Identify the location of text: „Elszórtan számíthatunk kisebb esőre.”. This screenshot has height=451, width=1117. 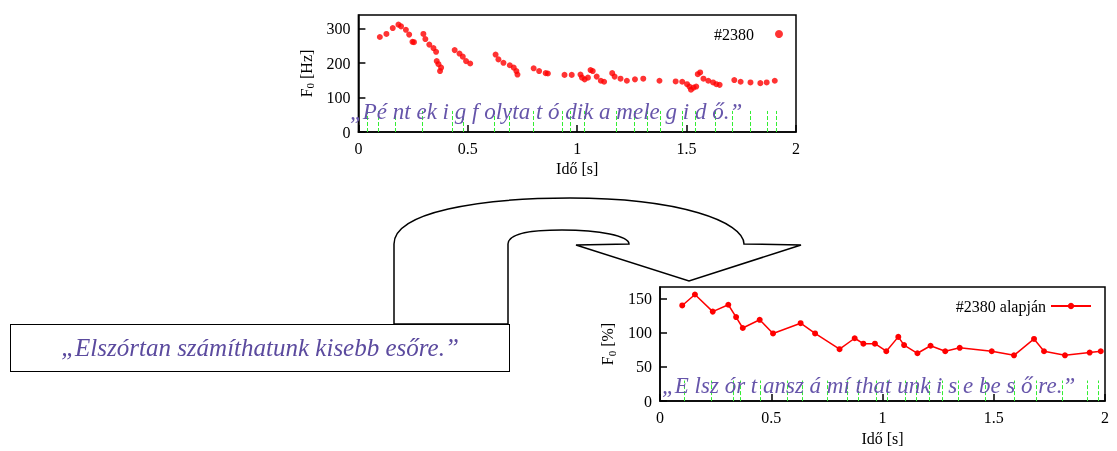
(260, 348).